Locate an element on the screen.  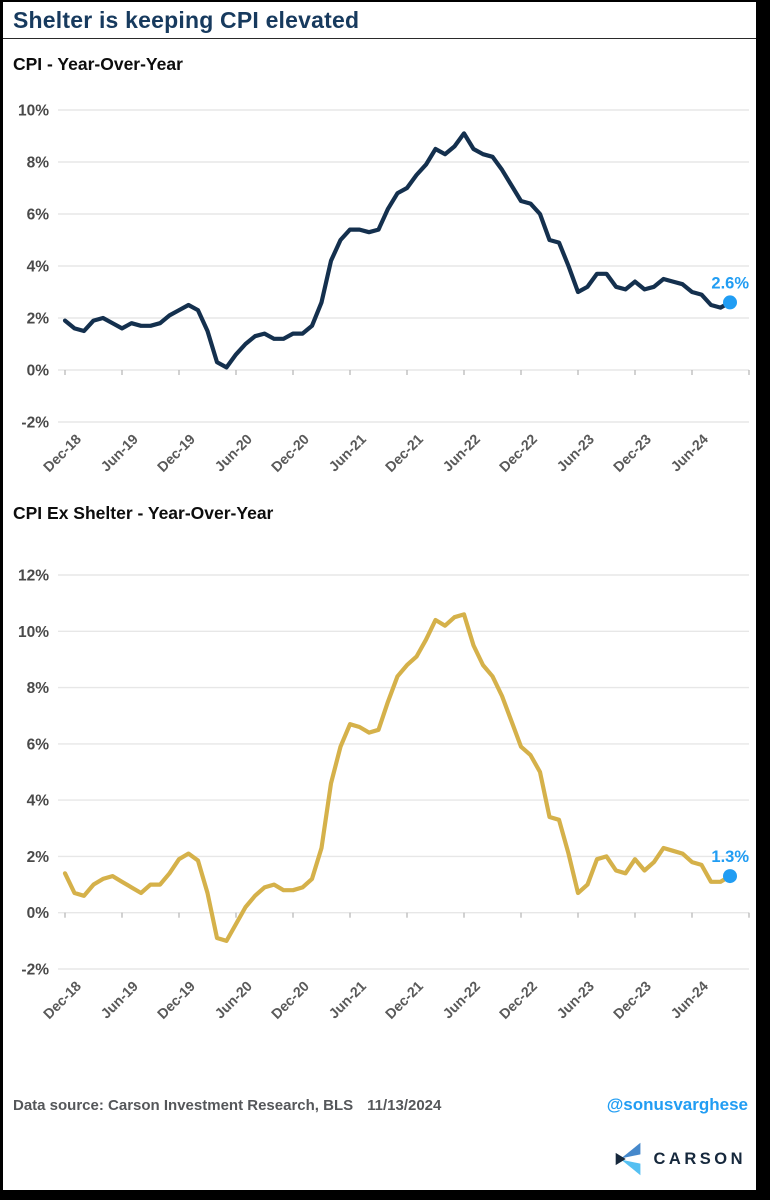
carson-logo-text: CARSON is located at coordinates (699, 1158).